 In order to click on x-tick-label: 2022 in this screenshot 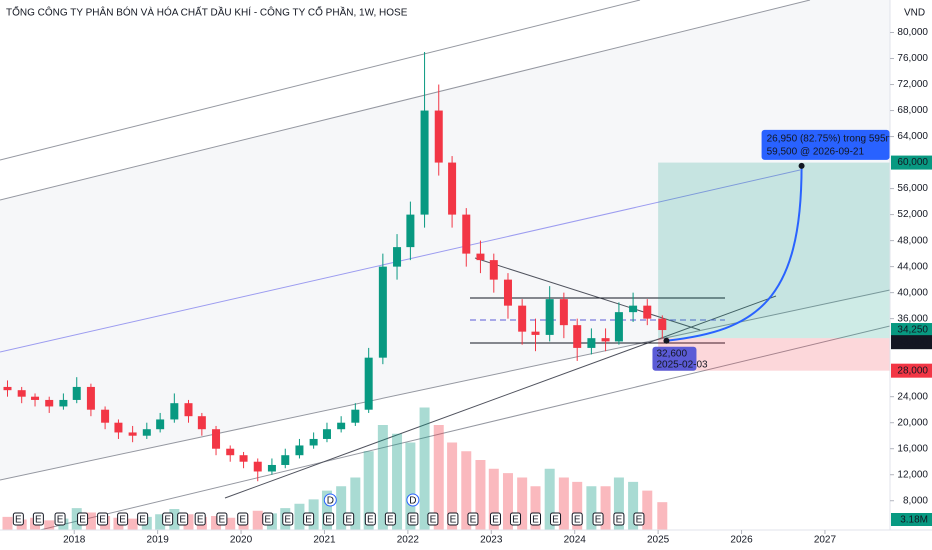, I will do `click(408, 540)`.